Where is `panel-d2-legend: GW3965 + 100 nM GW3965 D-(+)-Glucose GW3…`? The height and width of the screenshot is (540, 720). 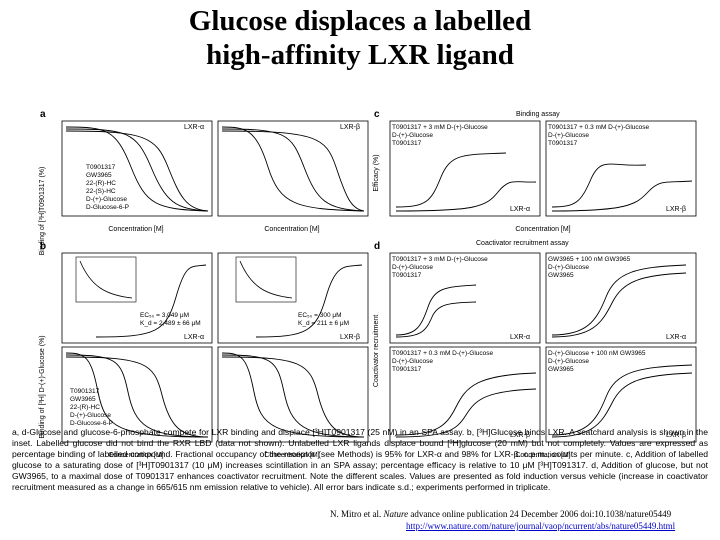 panel-d2-legend: GW3965 + 100 nM GW3965 D-(+)-Glucose GW3… is located at coordinates (589, 267).